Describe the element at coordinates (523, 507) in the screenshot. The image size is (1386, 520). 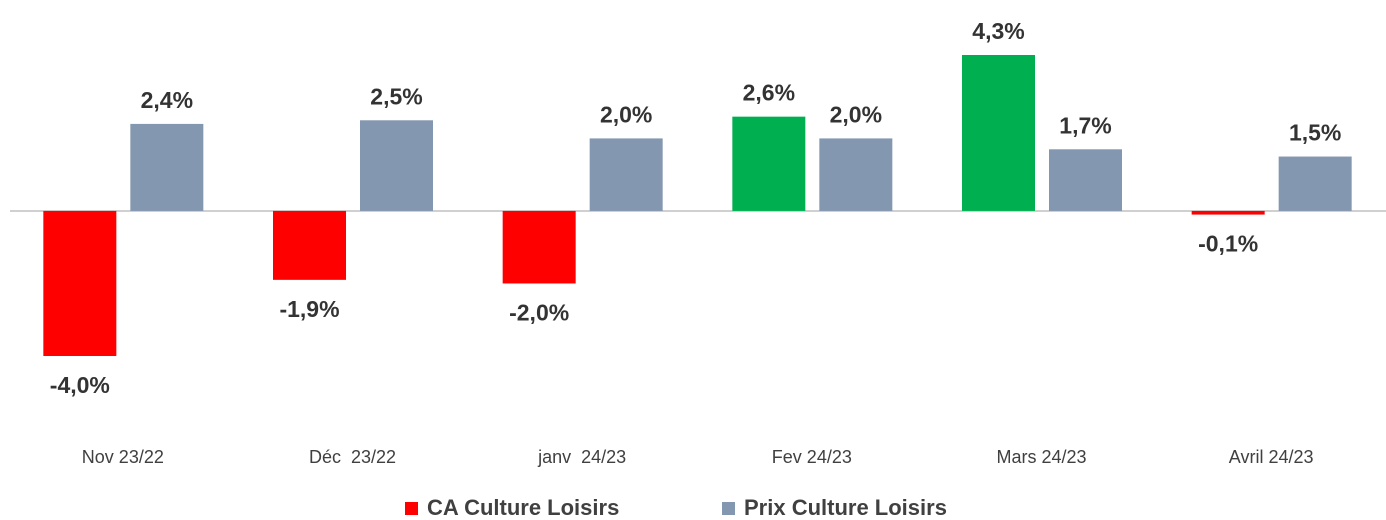
I see `legend-label: CA Culture Loisirs` at that location.